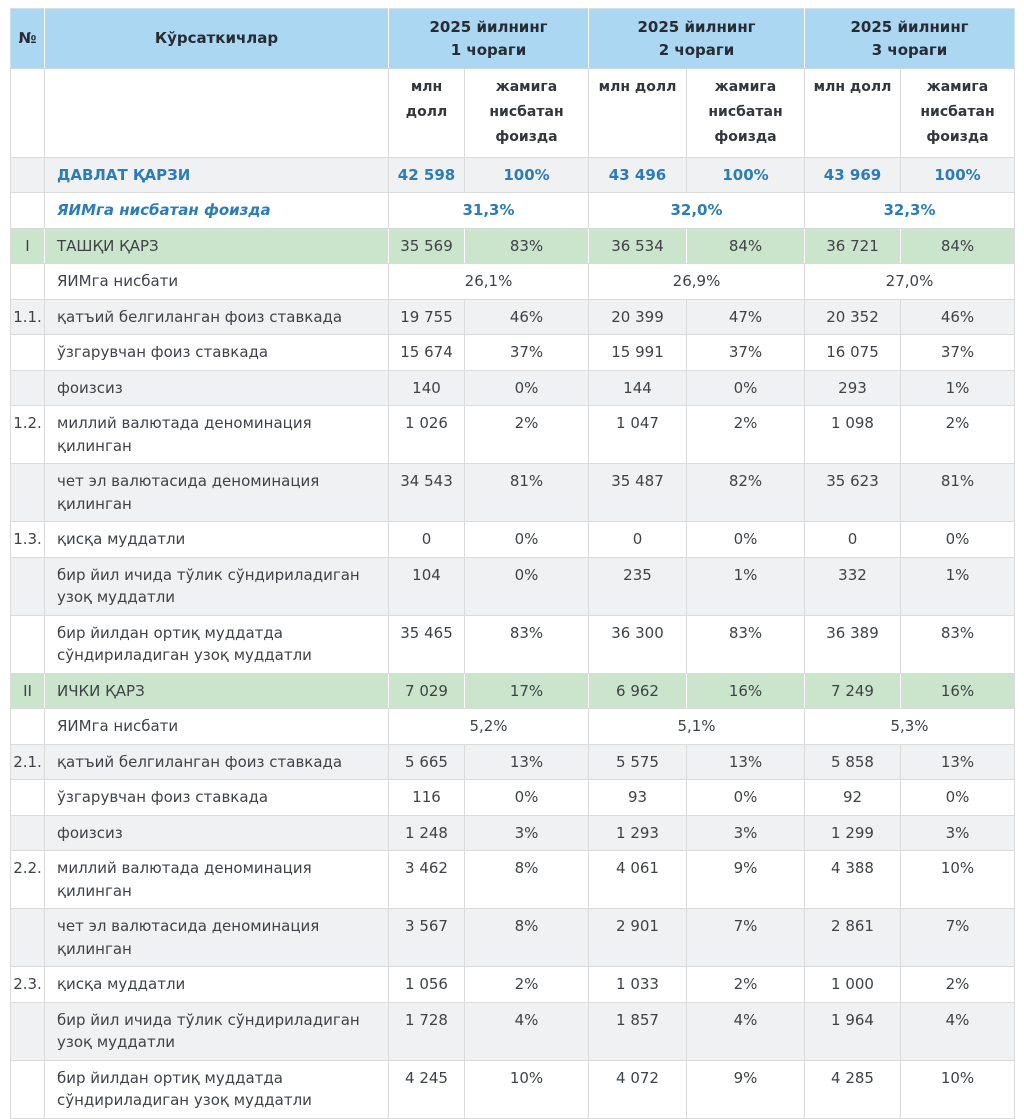 The height and width of the screenshot is (1119, 1024). Describe the element at coordinates (745, 317) in the screenshot. I see `cell-value: 47%` at that location.